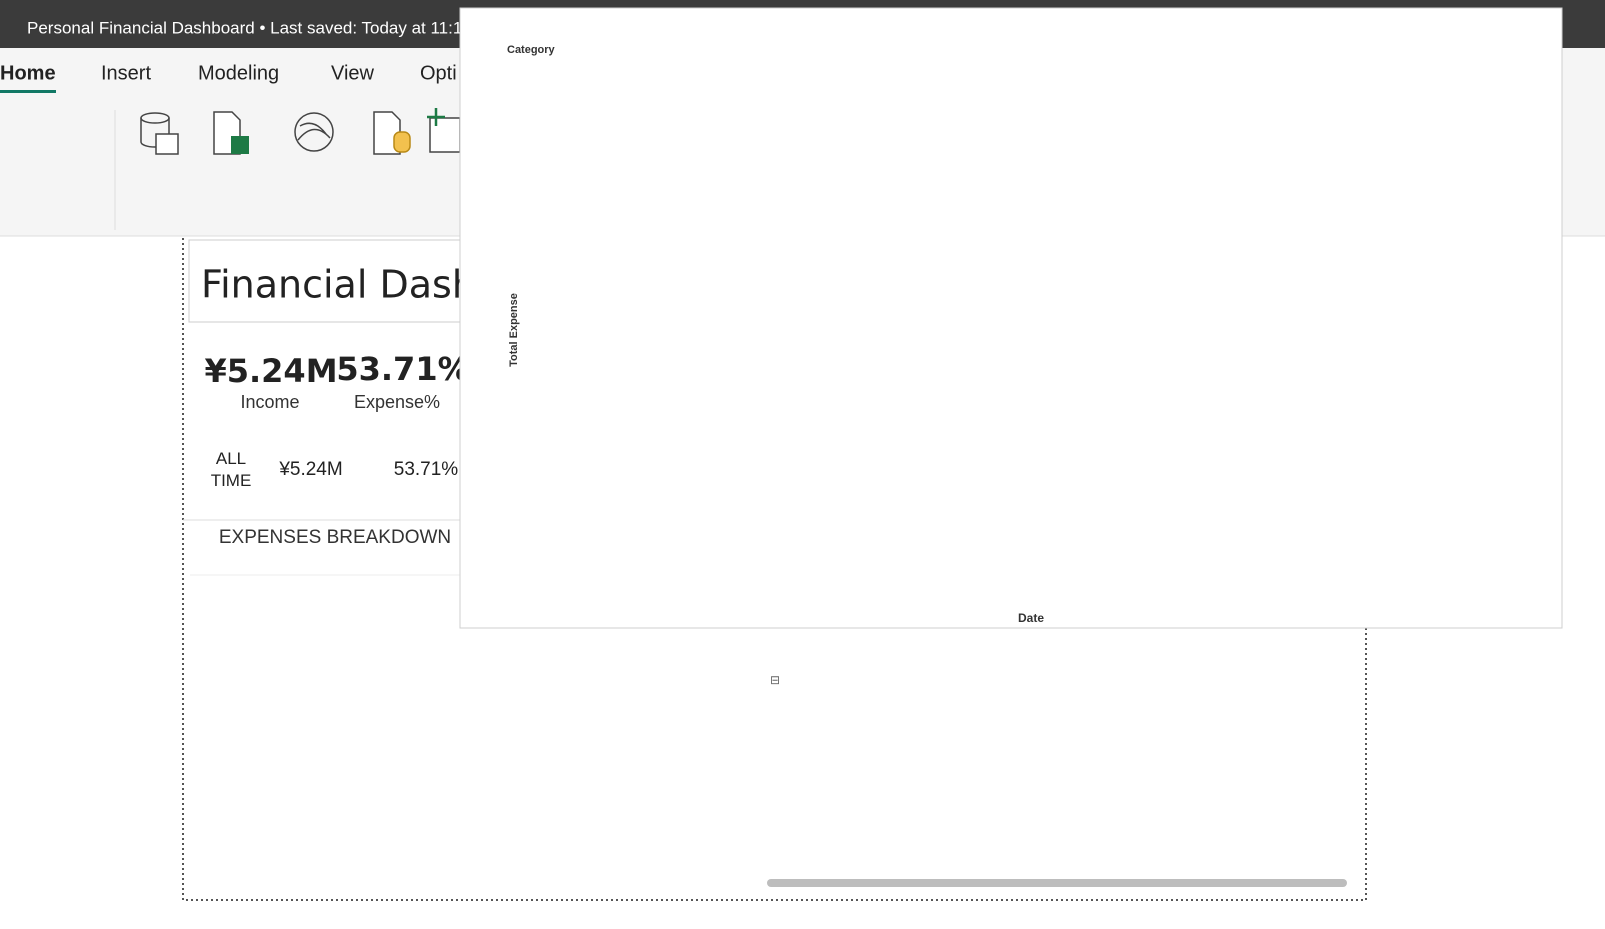  I want to click on all-time-expense: 53.71%, so click(426, 469).